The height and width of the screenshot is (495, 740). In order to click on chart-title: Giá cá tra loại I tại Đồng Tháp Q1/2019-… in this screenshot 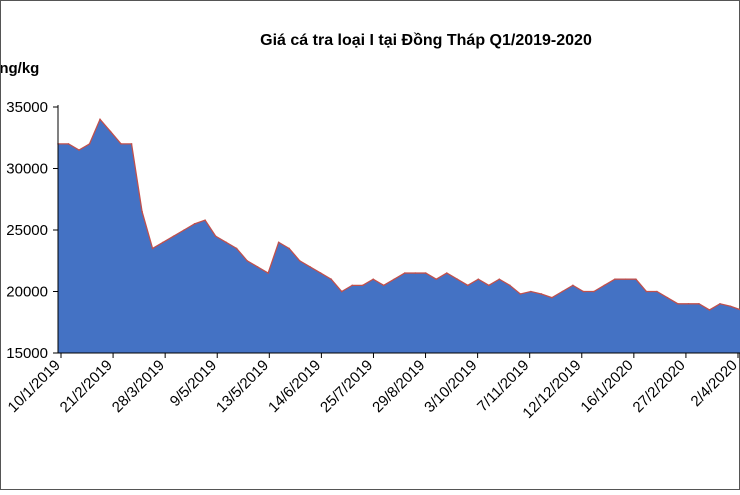, I will do `click(426, 40)`.